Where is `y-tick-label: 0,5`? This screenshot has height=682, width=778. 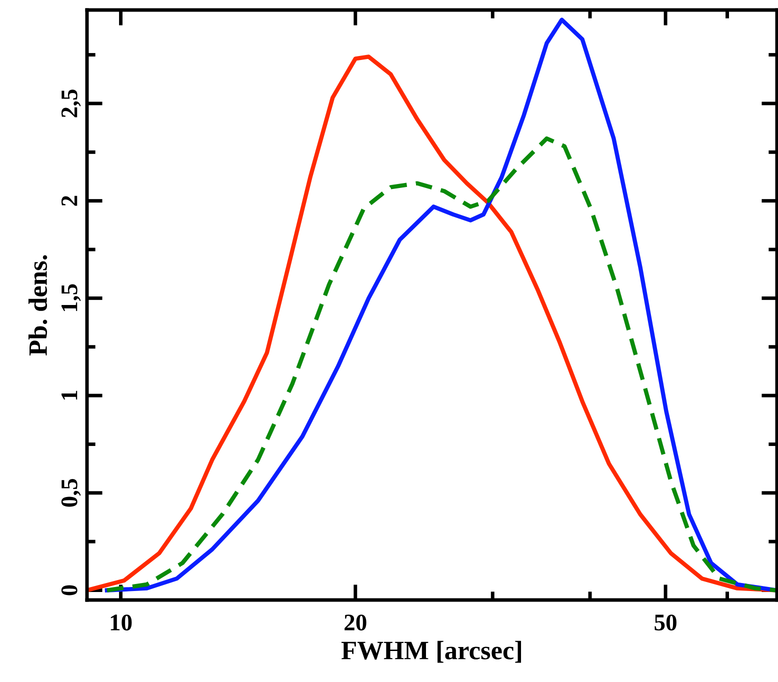 y-tick-label: 0,5 is located at coordinates (71, 493).